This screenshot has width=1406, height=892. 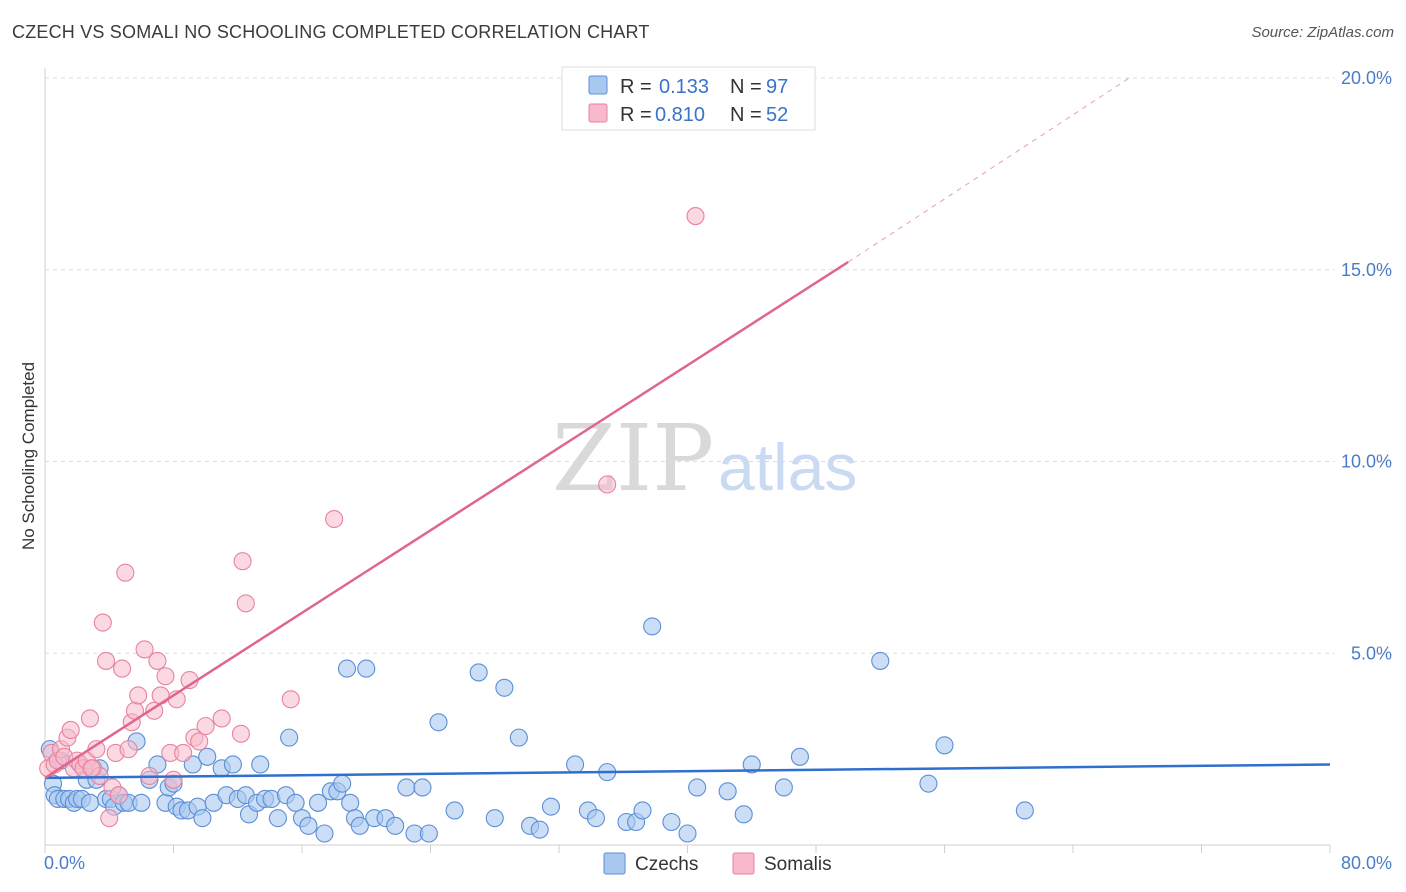 I want to click on legend-n-label-somalis: N =, so click(x=746, y=115).